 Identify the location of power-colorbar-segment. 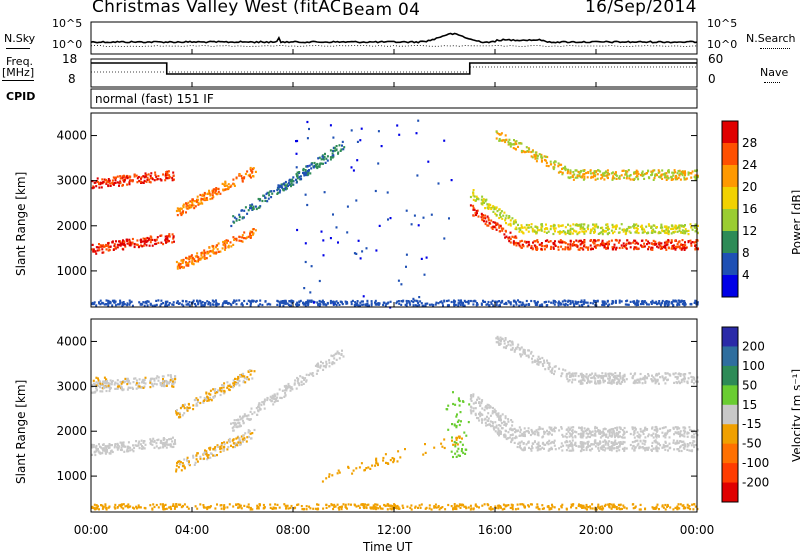
(730, 176).